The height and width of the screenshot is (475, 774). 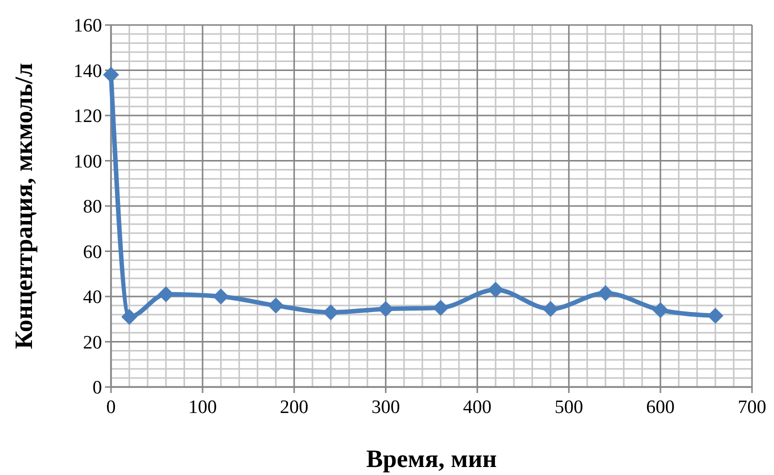 I want to click on x-tick-label: 700, so click(x=752, y=407).